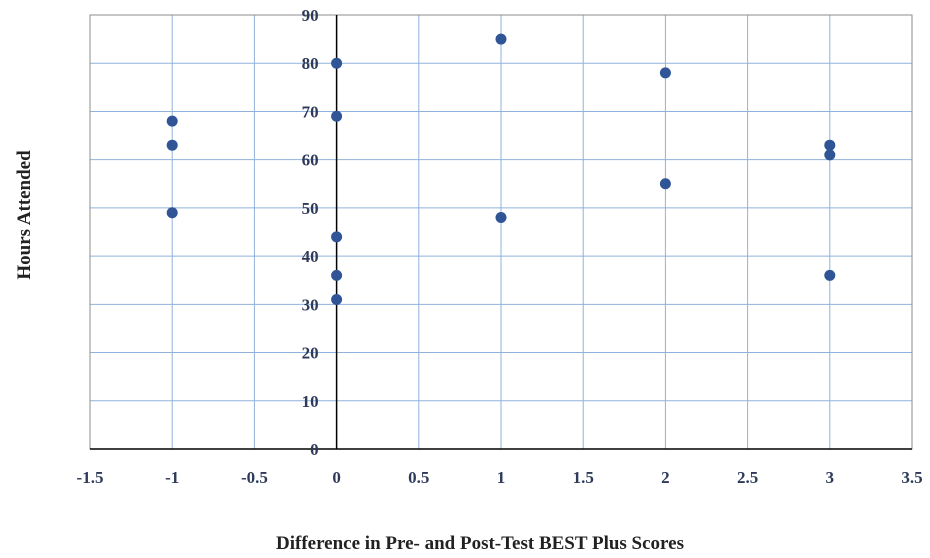  Describe the element at coordinates (310, 208) in the screenshot. I see `y-tick-label: 50` at that location.